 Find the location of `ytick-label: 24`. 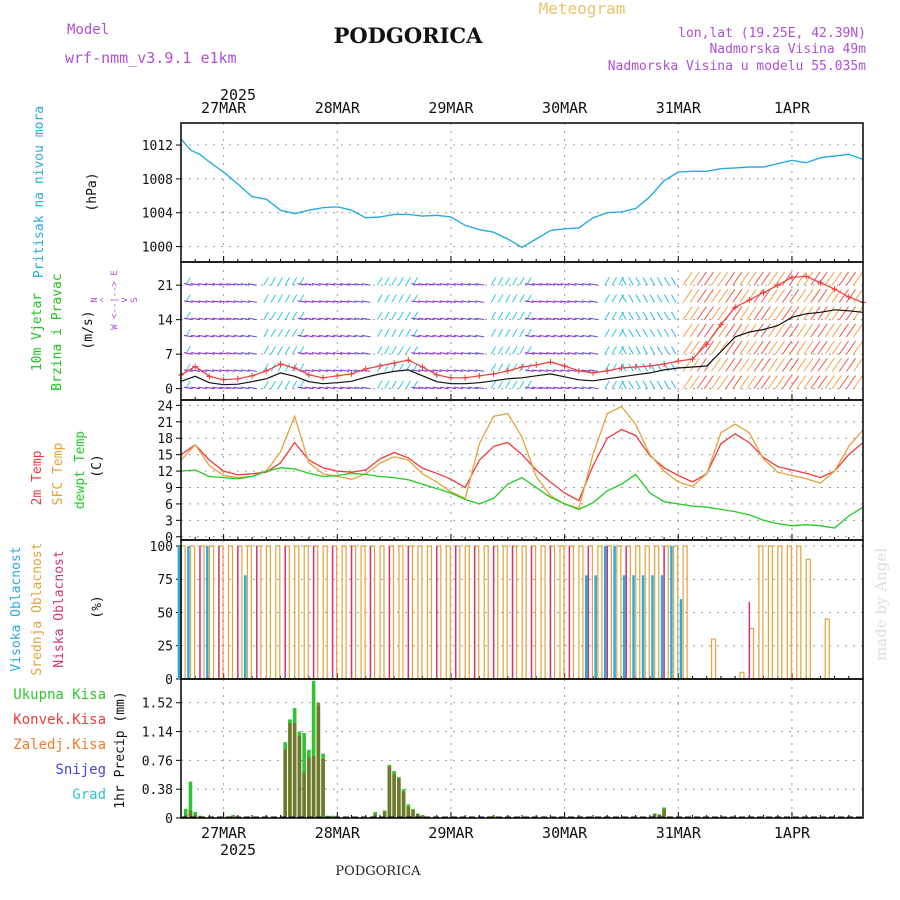

ytick-label: 24 is located at coordinates (165, 406).